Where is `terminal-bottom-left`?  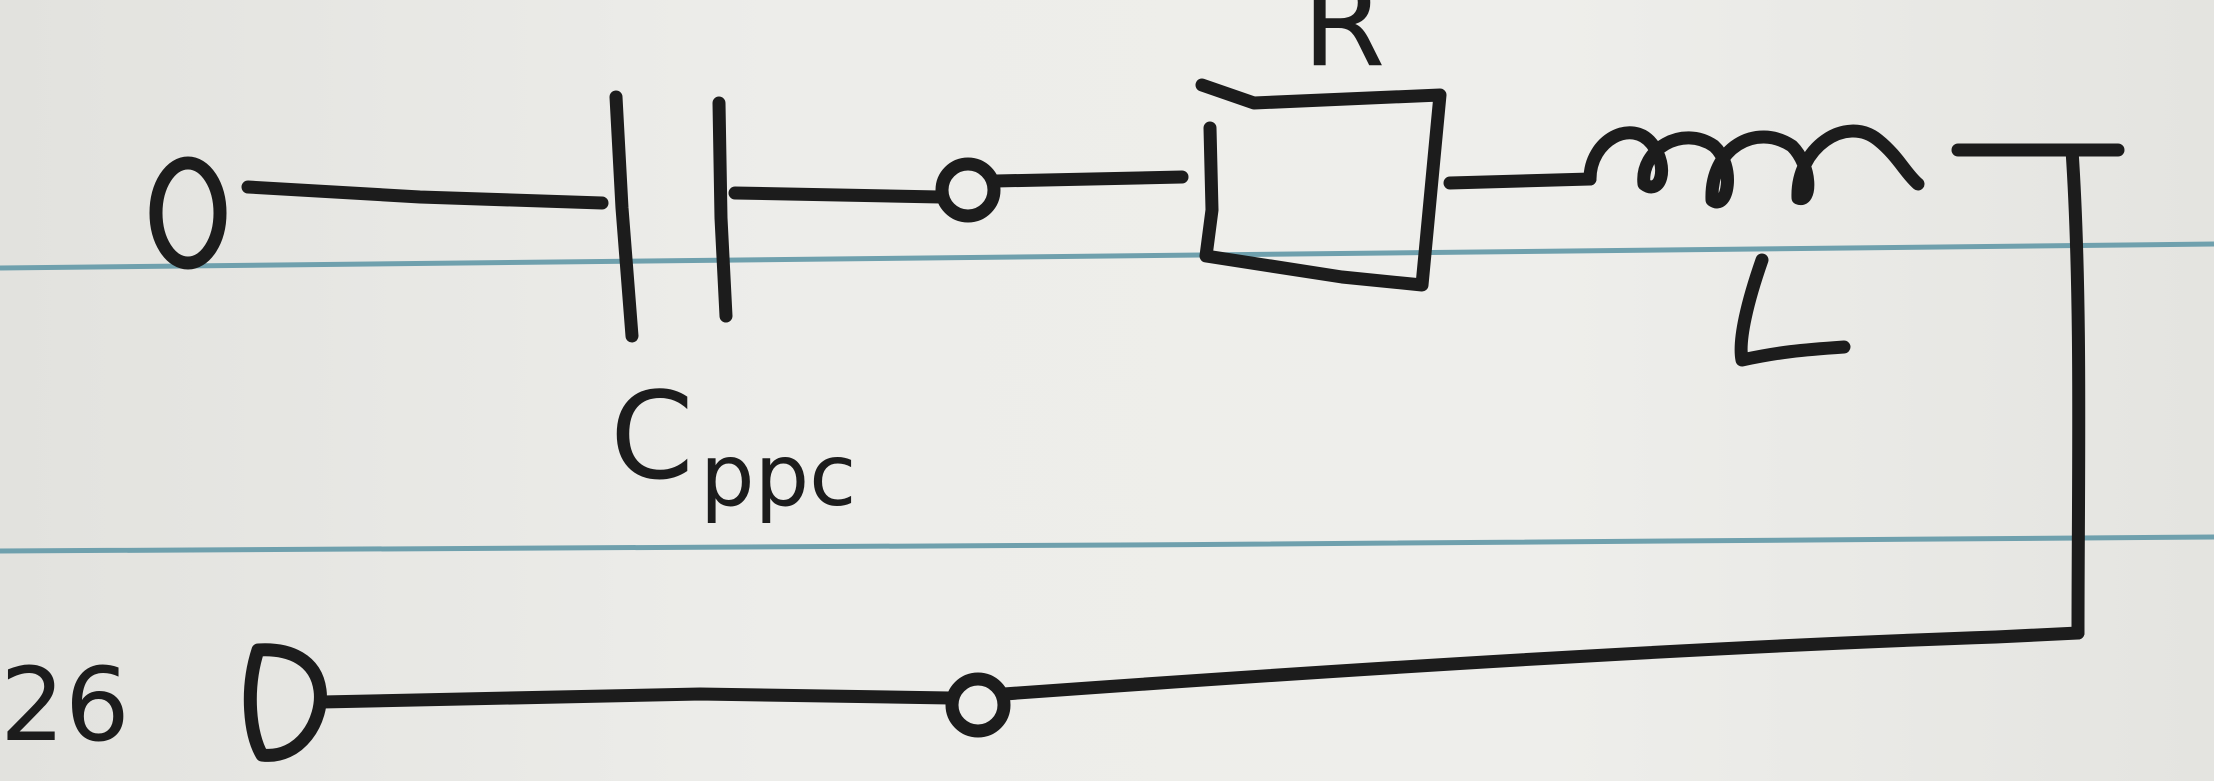 terminal-bottom-left is located at coordinates (285, 702).